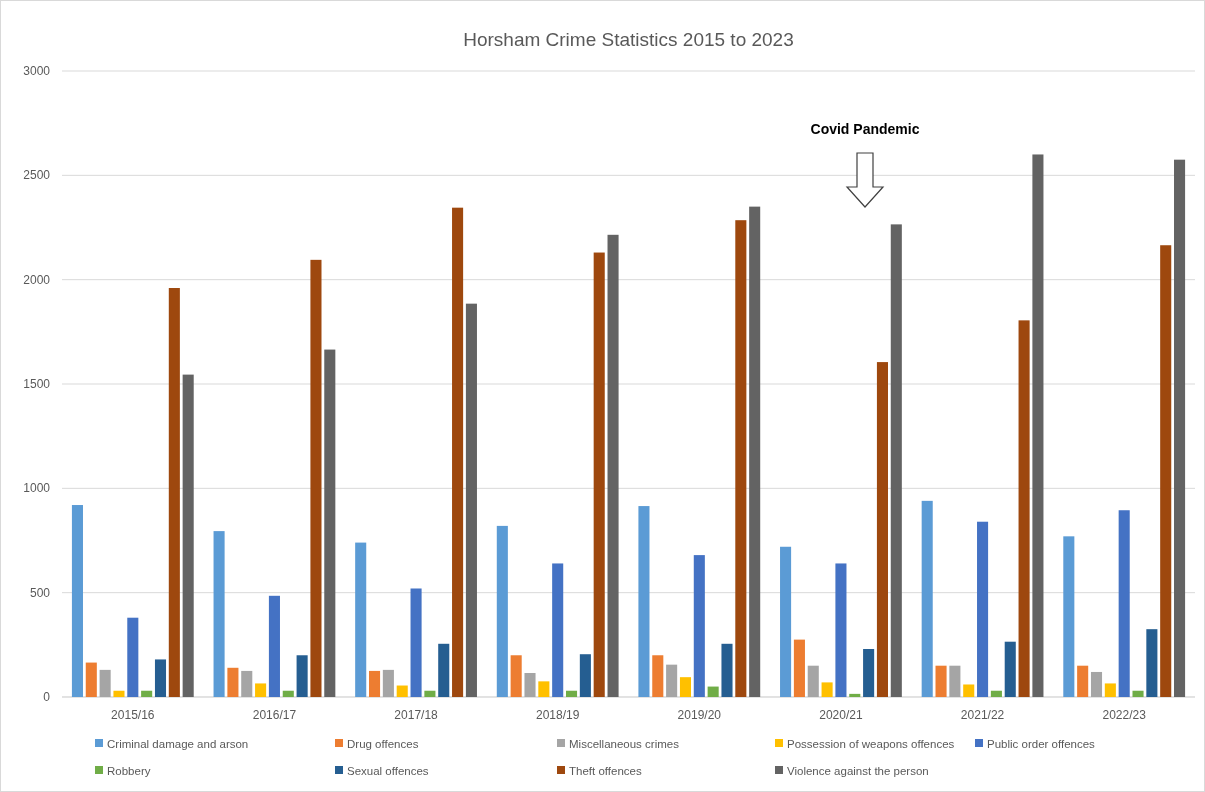  I want to click on legend-label: Possession of weapons offences, so click(871, 744).